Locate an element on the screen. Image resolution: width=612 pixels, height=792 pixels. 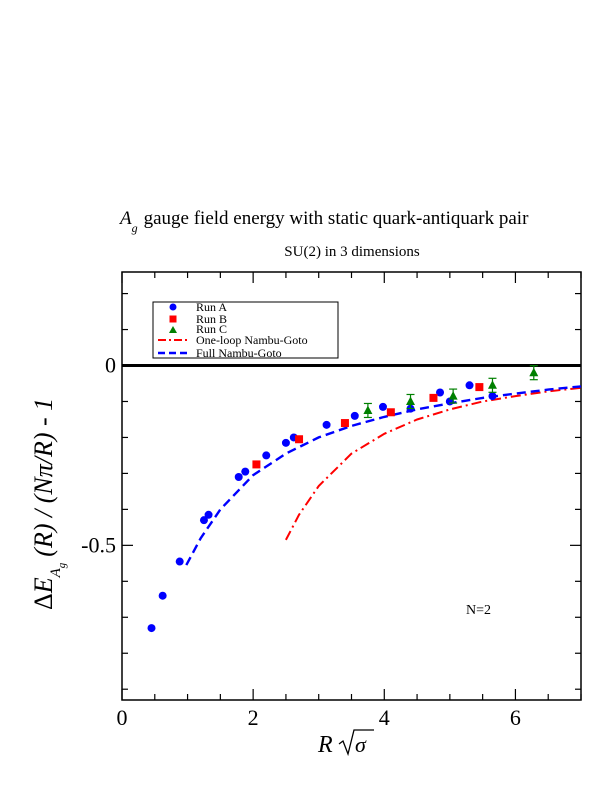
legend-marker-run-c is located at coordinates (173, 329).